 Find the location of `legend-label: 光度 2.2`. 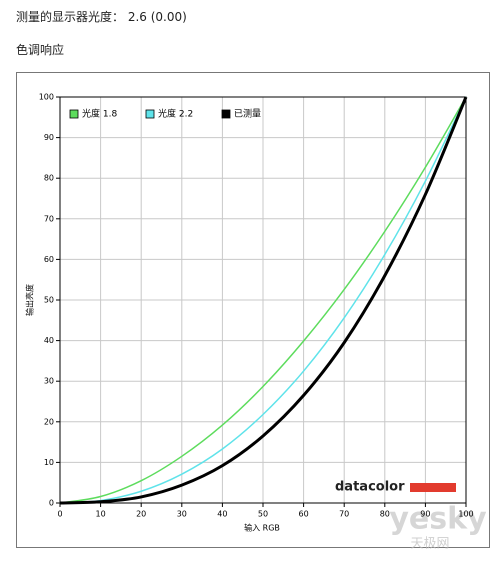

legend-label: 光度 2.2 is located at coordinates (175, 114).